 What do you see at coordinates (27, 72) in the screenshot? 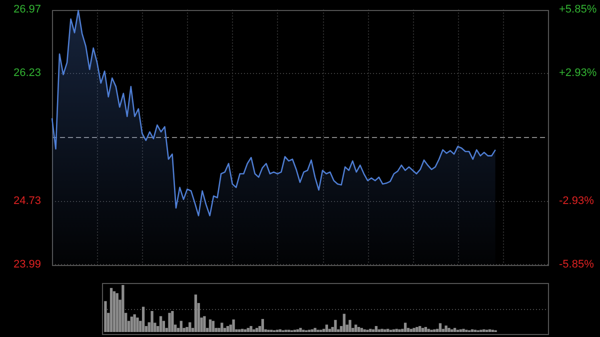
I see `y-tick-label: 26.23` at bounding box center [27, 72].